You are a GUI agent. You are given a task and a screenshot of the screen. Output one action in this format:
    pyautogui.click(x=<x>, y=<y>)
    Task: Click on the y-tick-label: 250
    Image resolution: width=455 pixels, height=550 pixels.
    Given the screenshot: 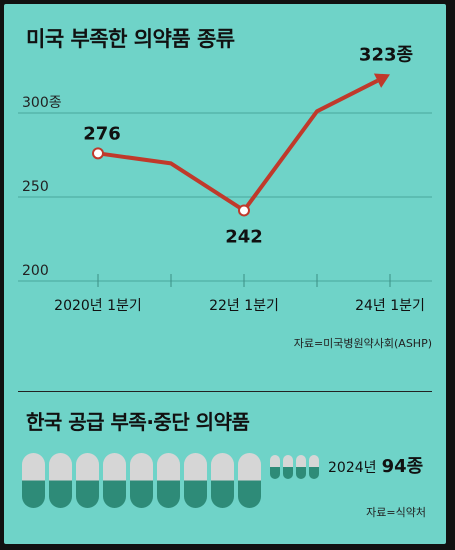 What is the action you would take?
    pyautogui.click(x=35, y=187)
    